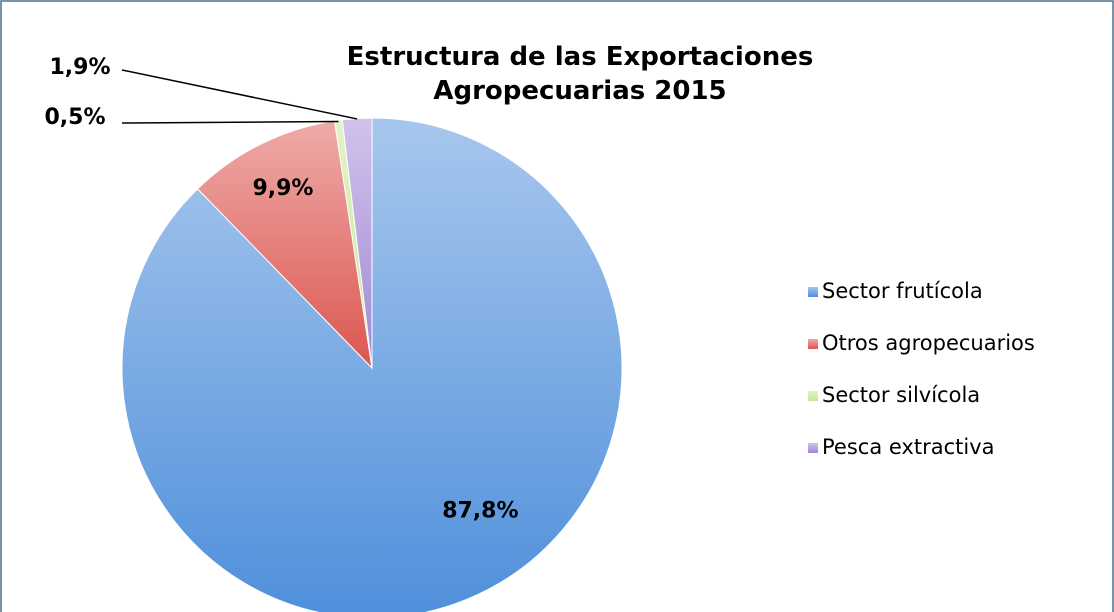 The image size is (1114, 612). Describe the element at coordinates (908, 447) in the screenshot. I see `legend-label: Pesca extractiva` at that location.